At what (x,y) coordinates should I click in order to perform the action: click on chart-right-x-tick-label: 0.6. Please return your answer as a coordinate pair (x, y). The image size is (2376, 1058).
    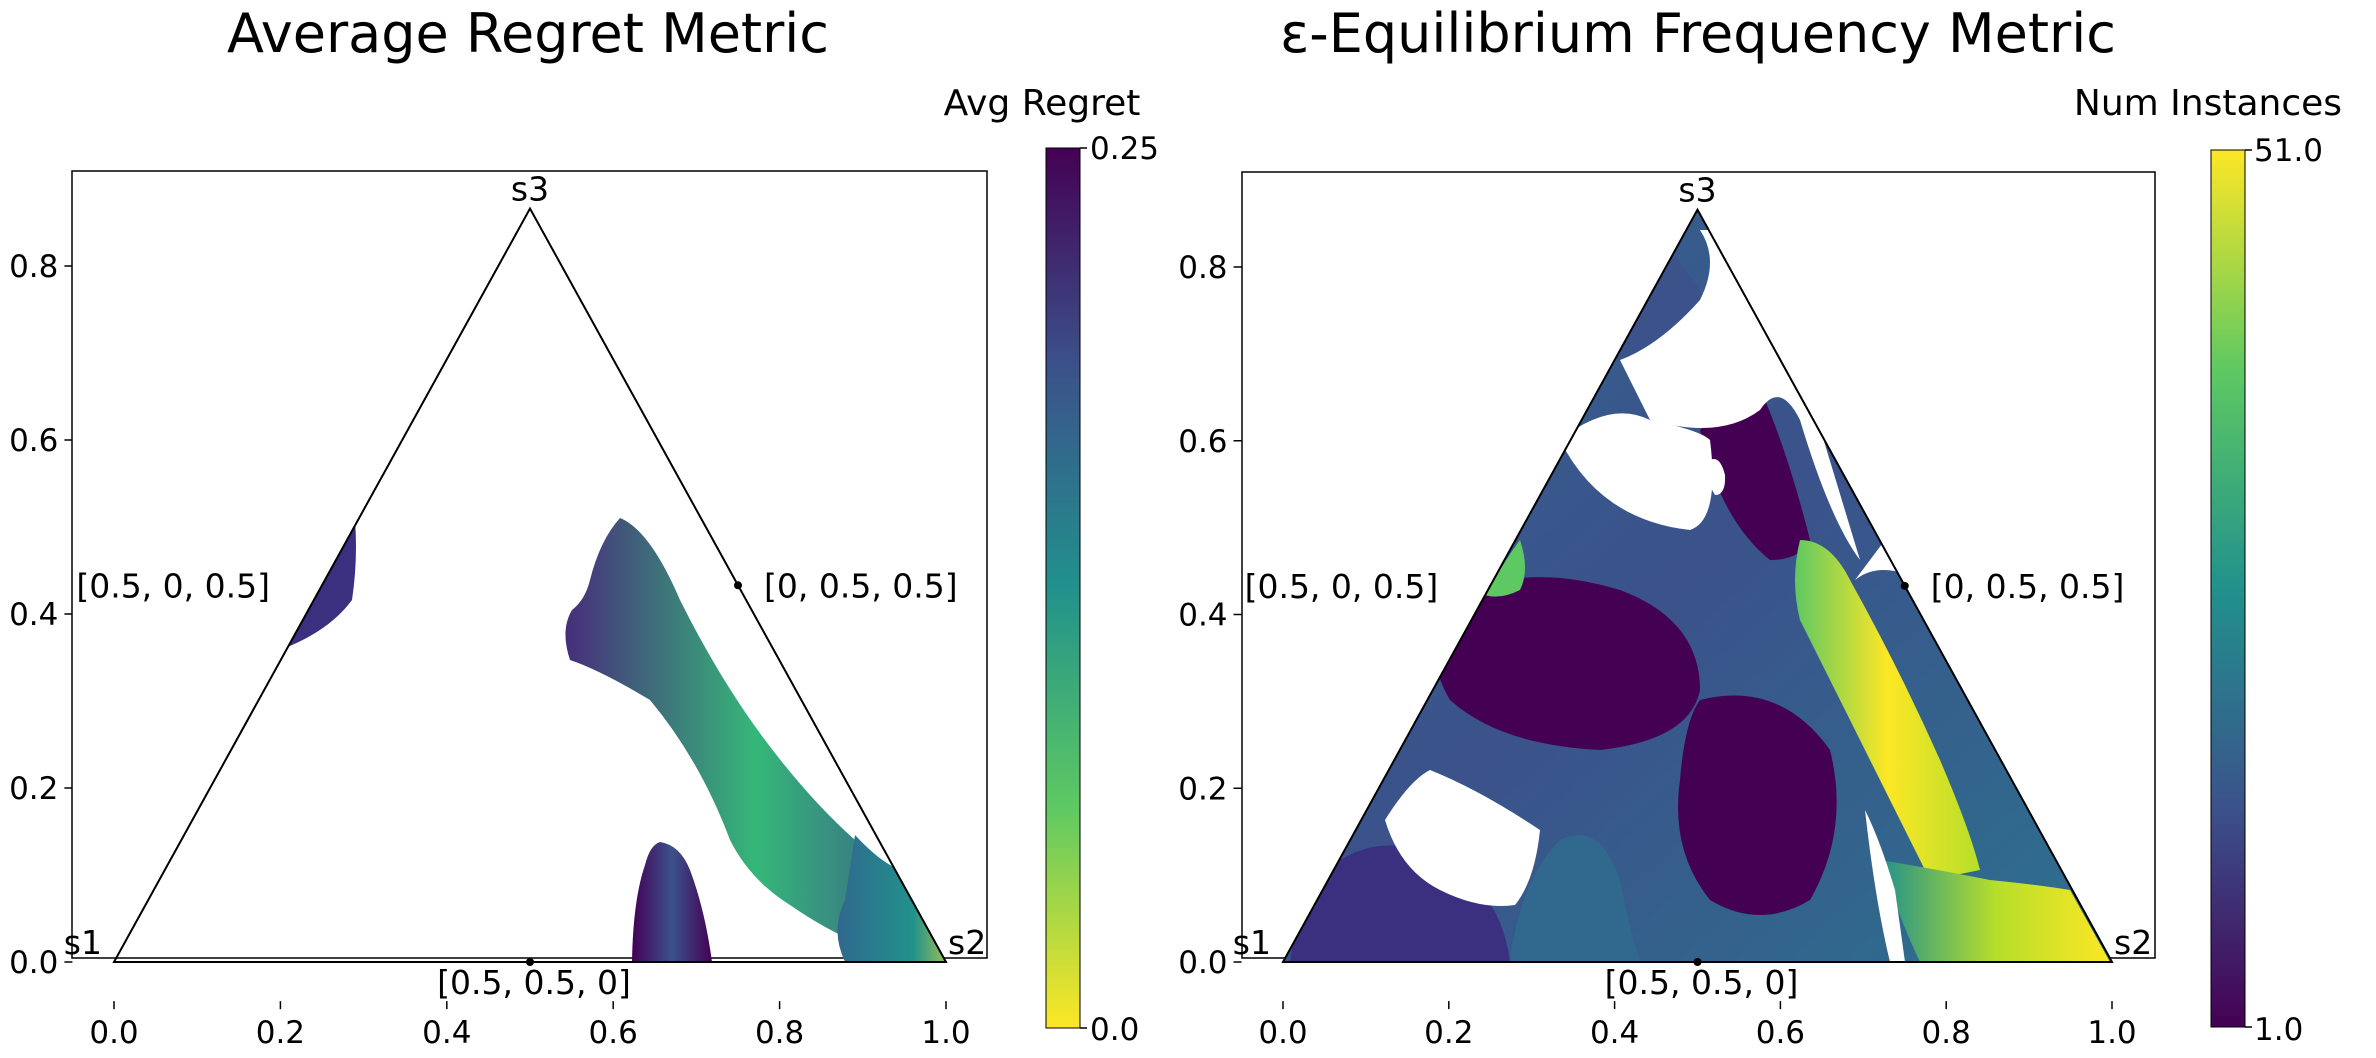
    Looking at the image, I should click on (1780, 1033).